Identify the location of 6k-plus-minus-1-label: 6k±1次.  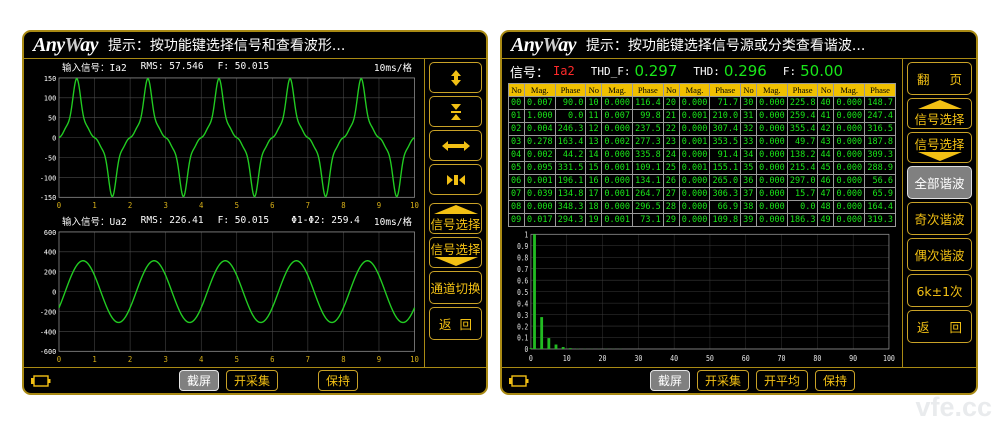
(939, 291).